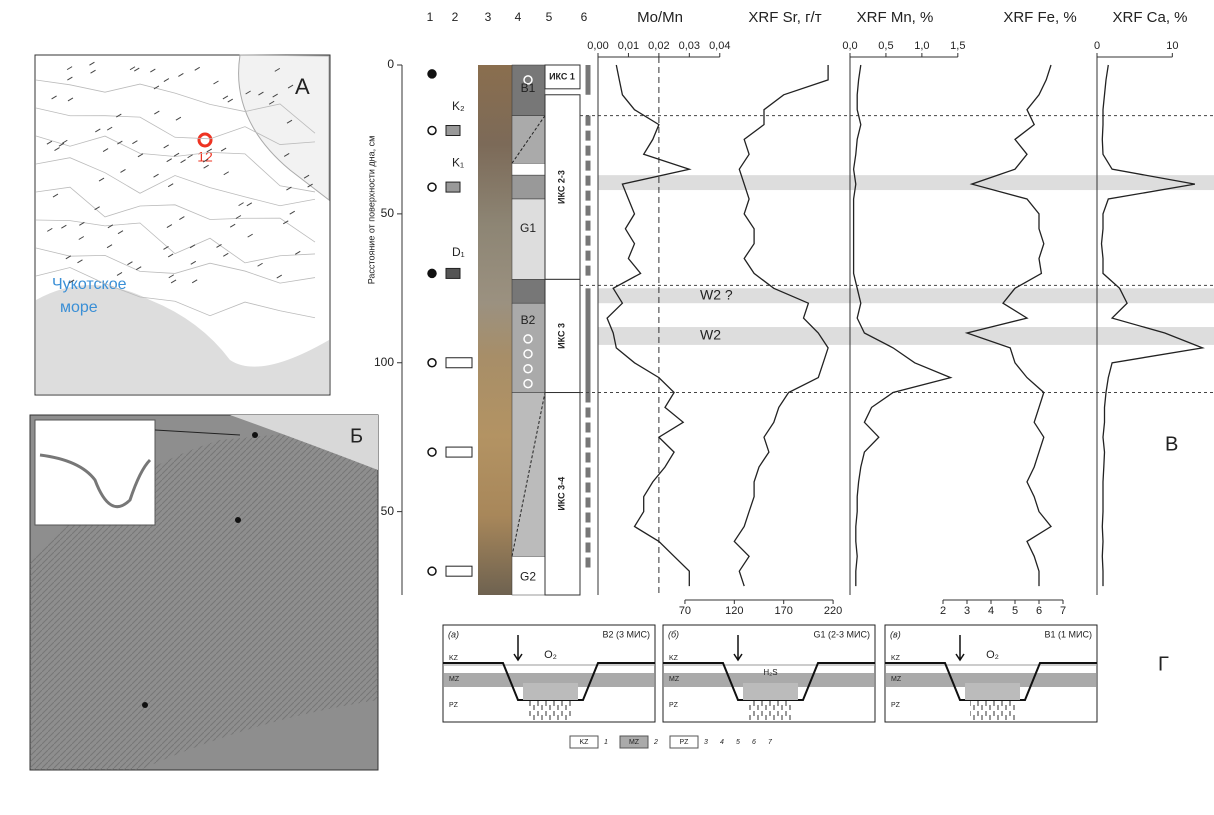 The height and width of the screenshot is (815, 1214). Describe the element at coordinates (495, 330) in the screenshot. I see `core-photo` at that location.